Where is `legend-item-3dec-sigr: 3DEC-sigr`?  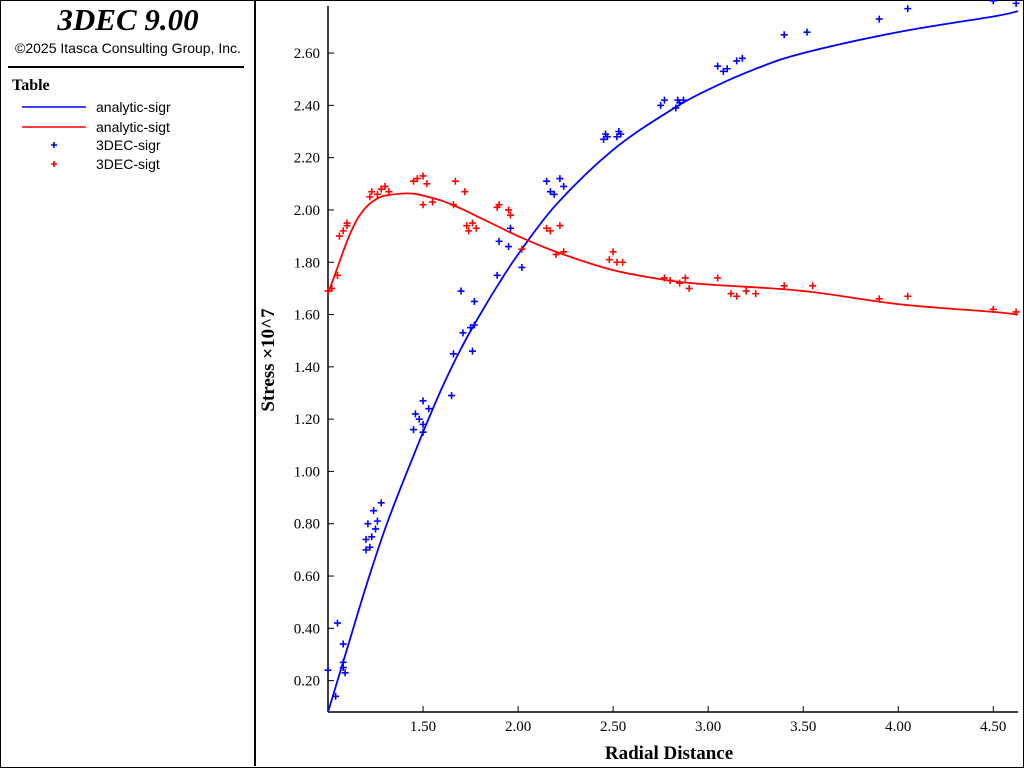
legend-item-3dec-sigr: 3DEC-sigr is located at coordinates (133, 145).